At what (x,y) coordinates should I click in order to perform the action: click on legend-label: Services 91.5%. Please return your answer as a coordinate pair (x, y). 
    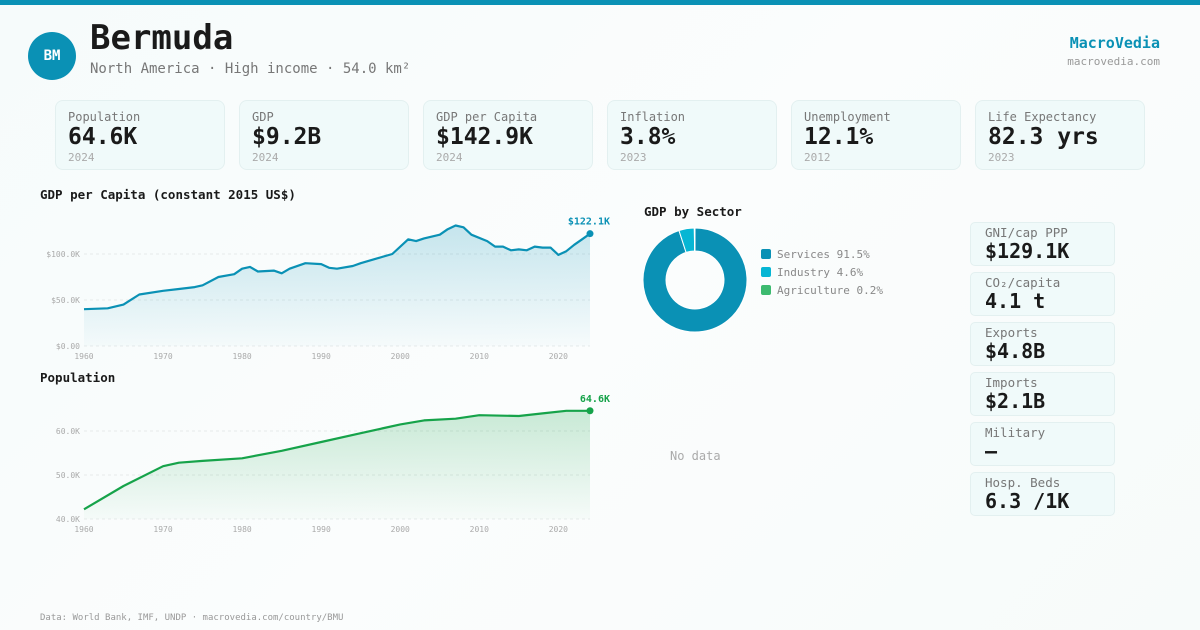
    Looking at the image, I should click on (823, 254).